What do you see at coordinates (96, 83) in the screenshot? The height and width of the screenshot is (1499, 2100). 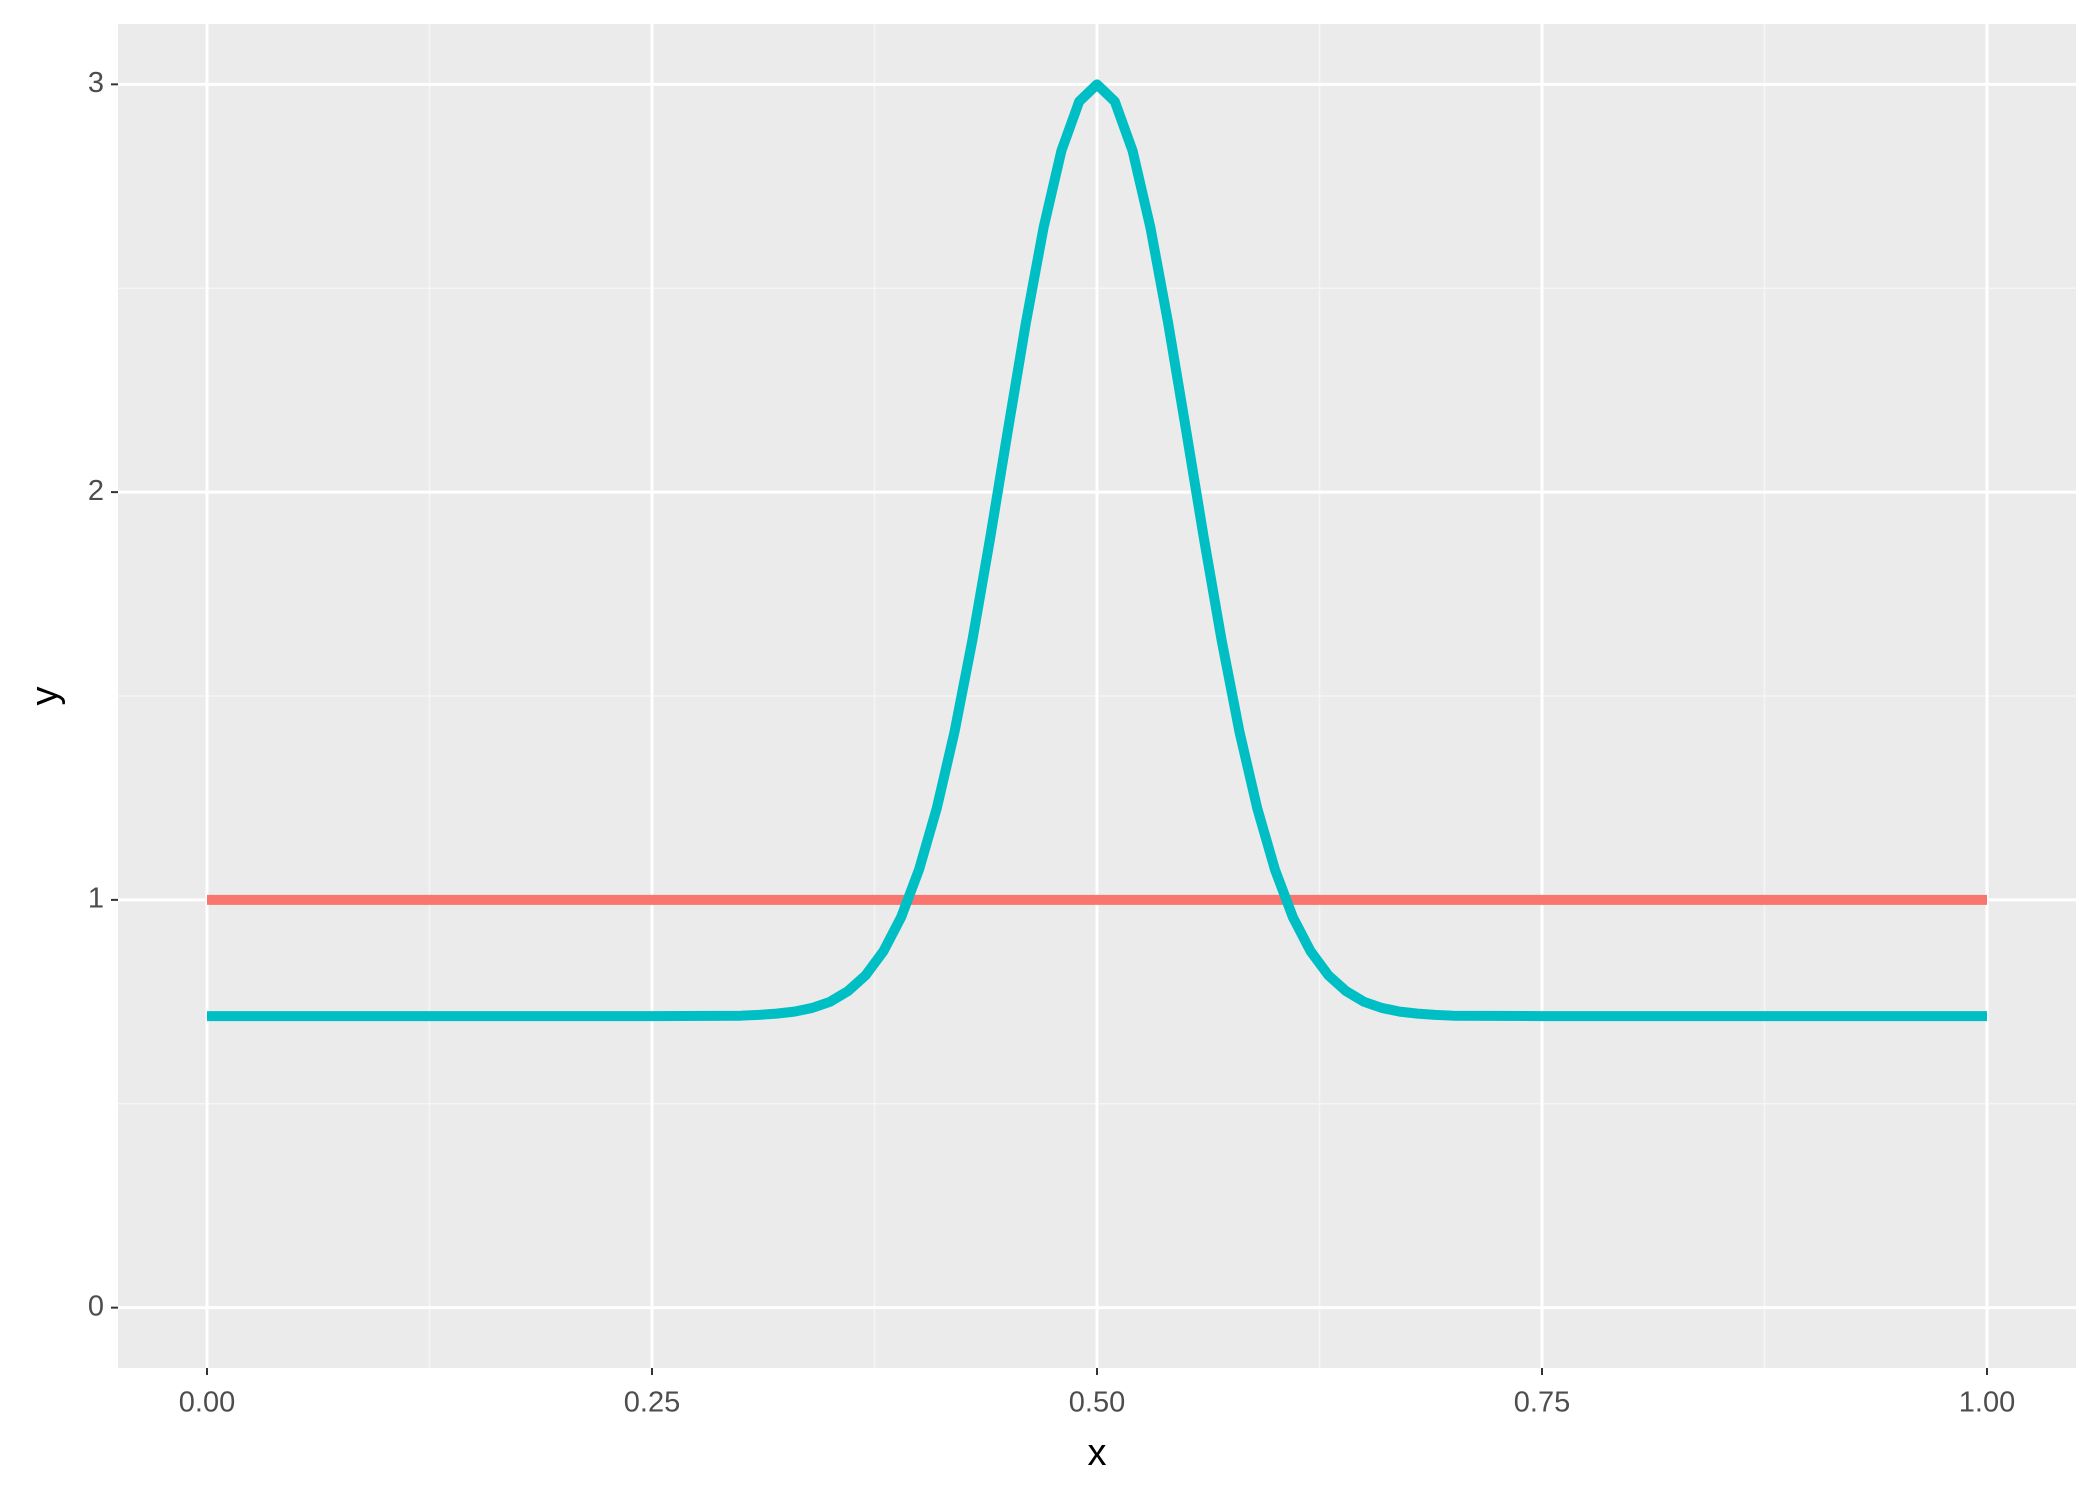 I see `y-tick-label: 3` at bounding box center [96, 83].